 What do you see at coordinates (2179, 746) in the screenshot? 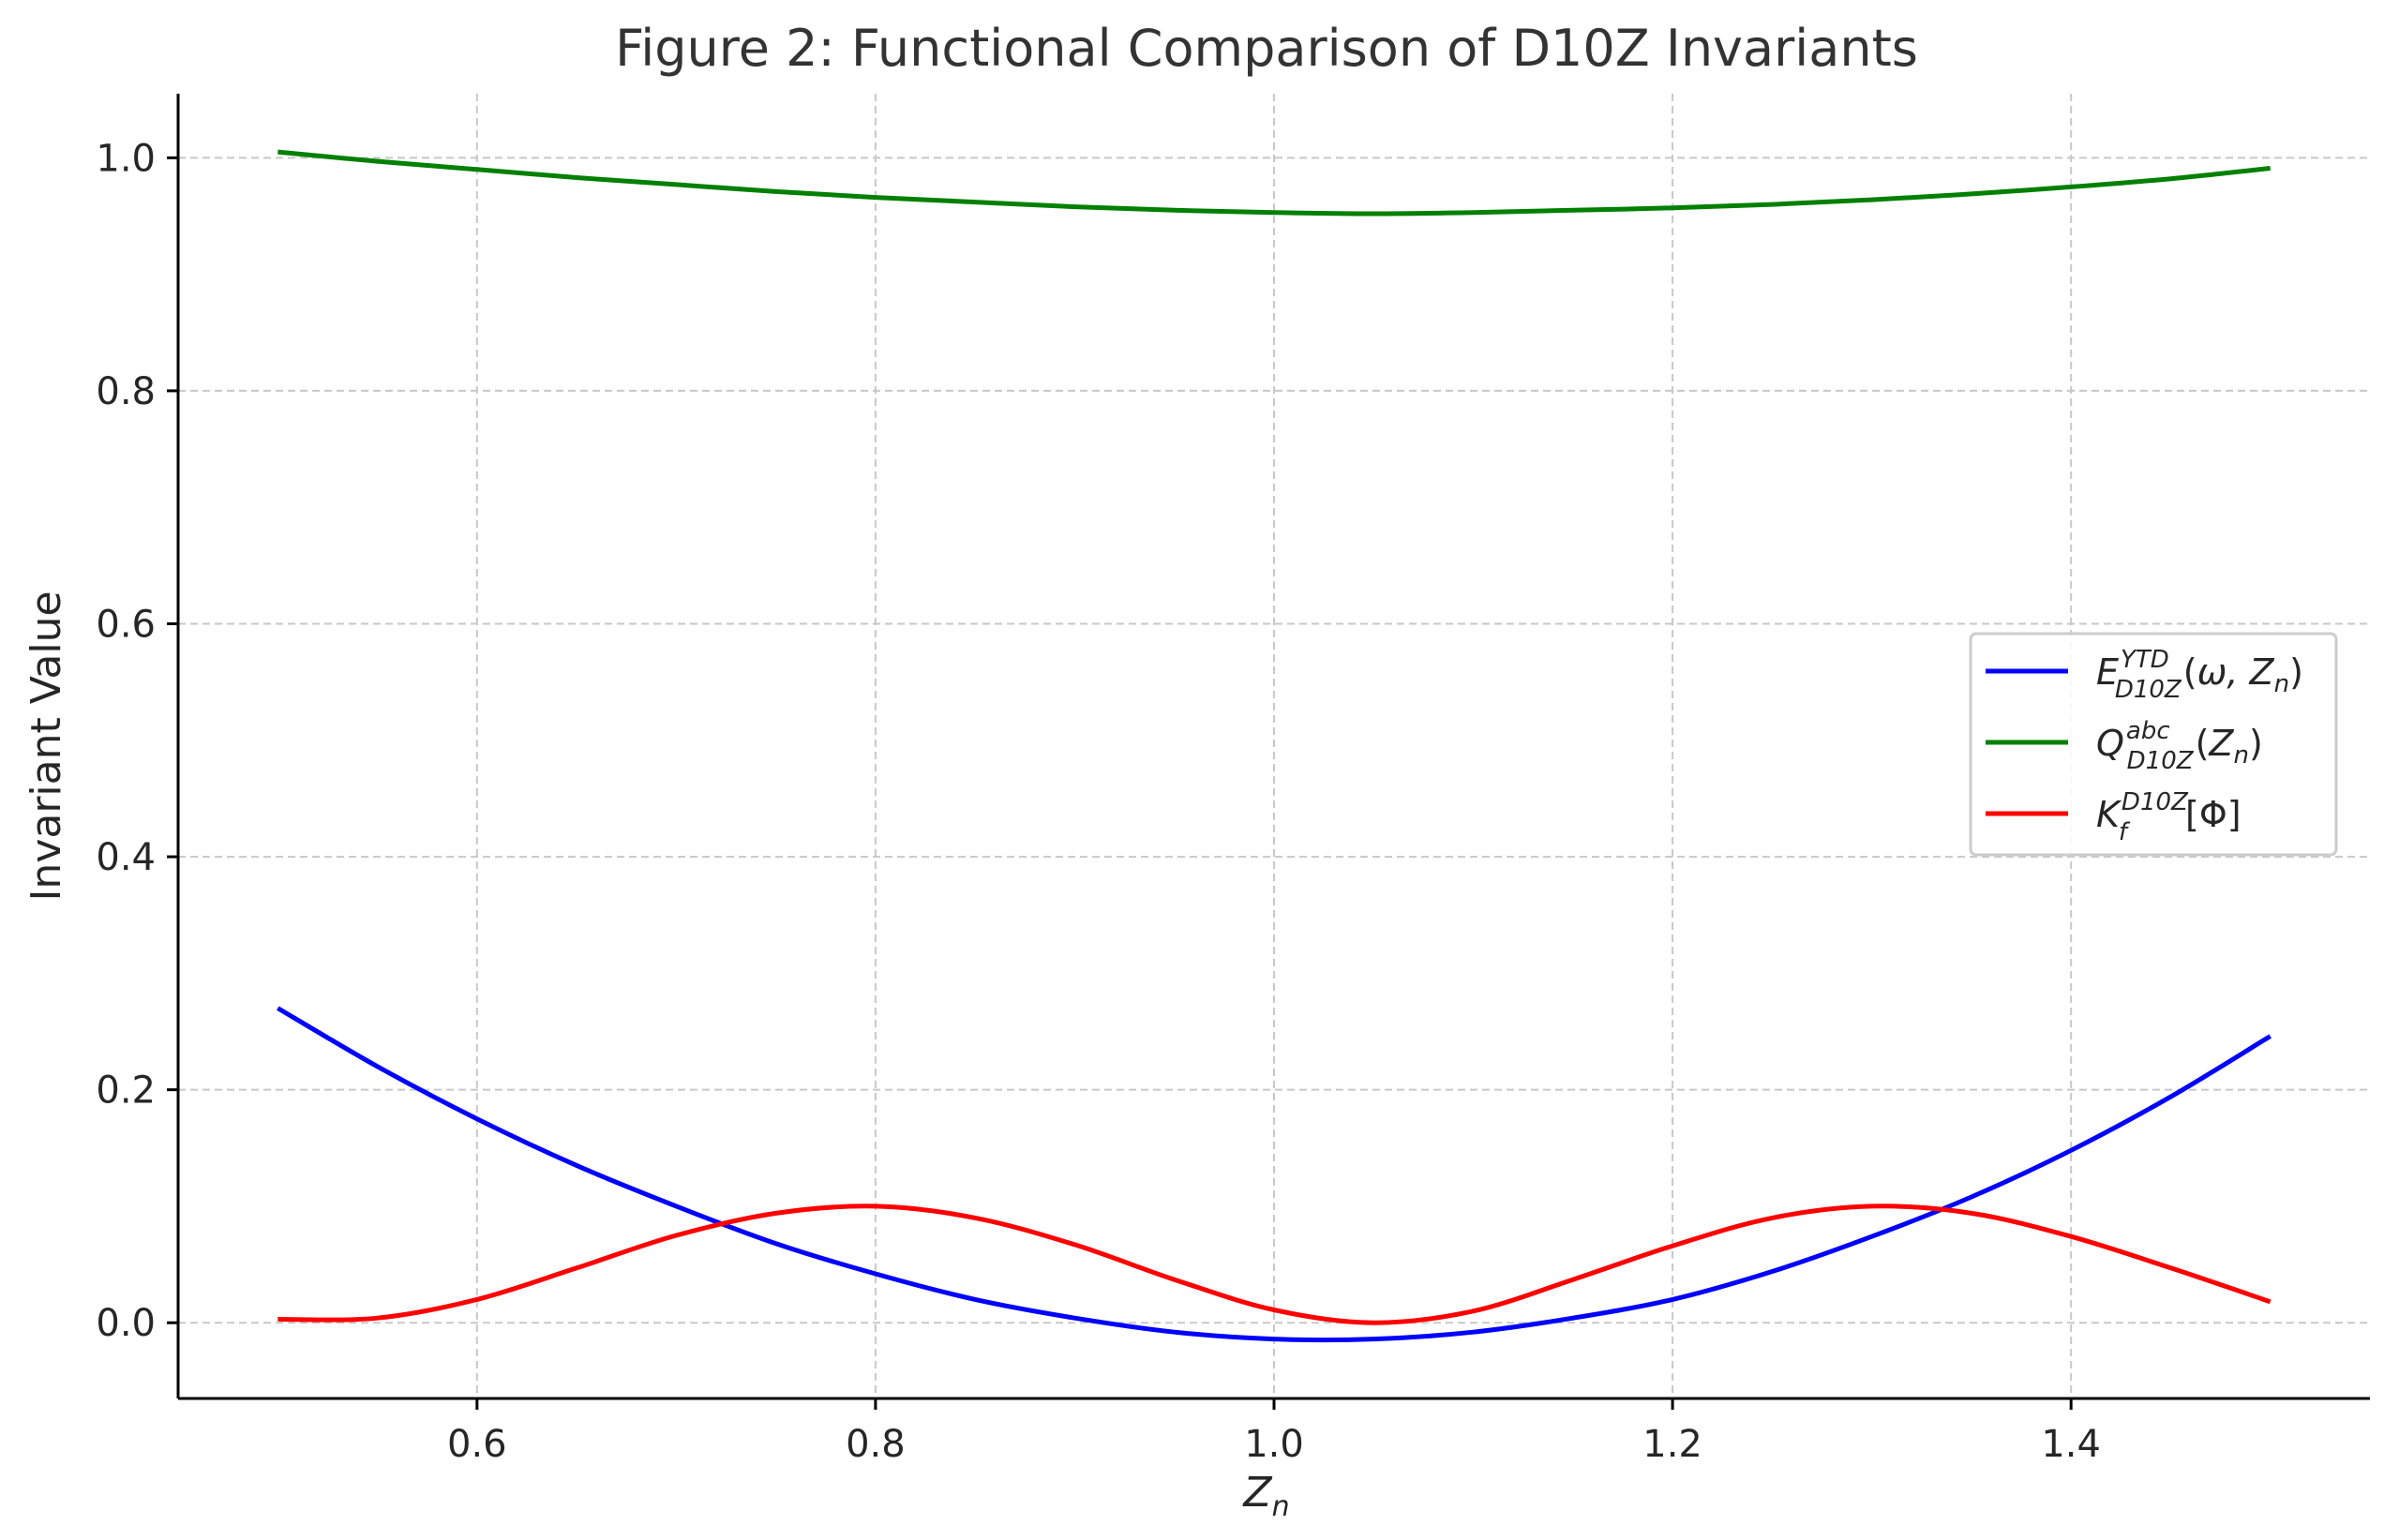
I see `legend-label-q-d10z: Qabc D10Z(Zn)` at bounding box center [2179, 746].